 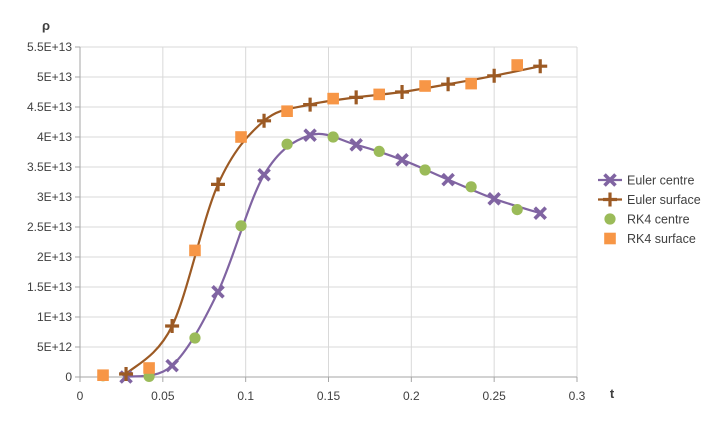 What do you see at coordinates (577, 396) in the screenshot?
I see `x-tick-label: 0.3` at bounding box center [577, 396].